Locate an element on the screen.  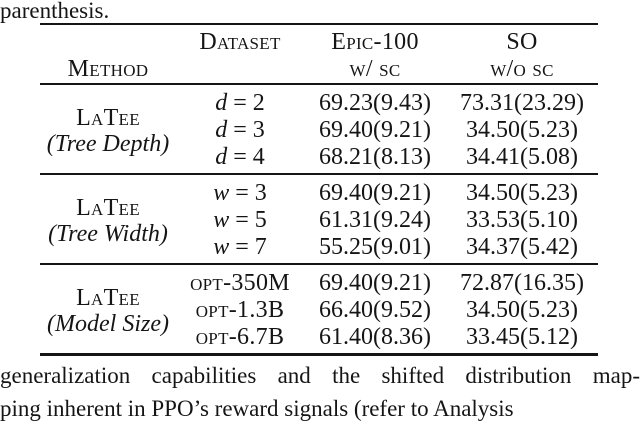
param-cell: w = 3 is located at coordinates (240, 193).